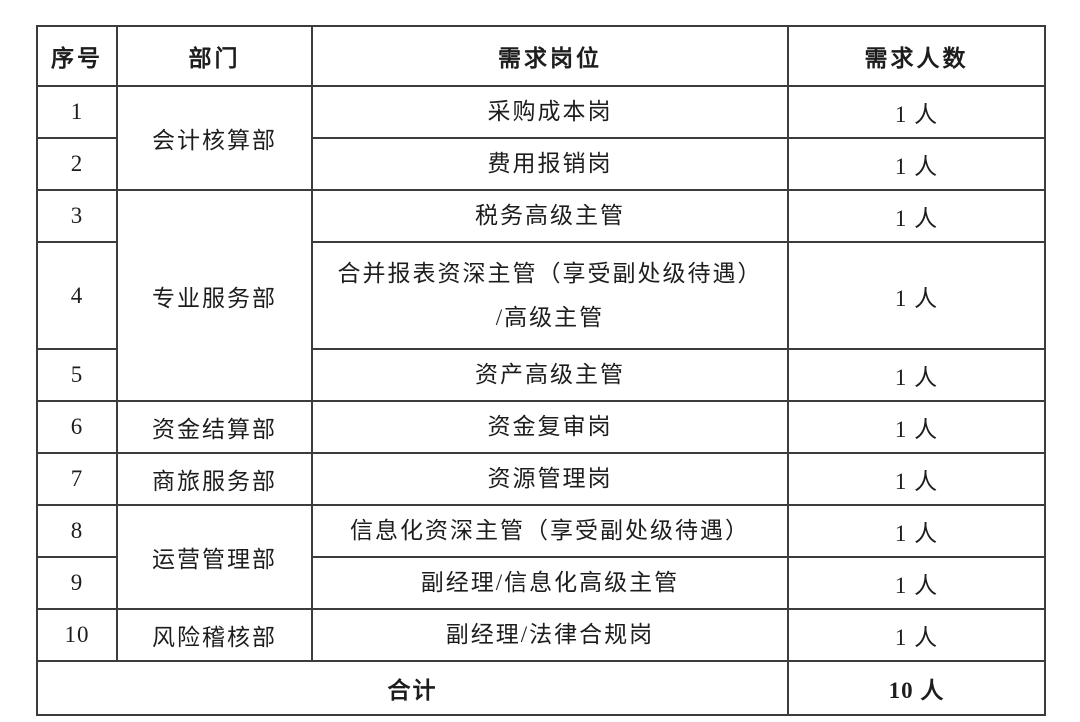 Image resolution: width=1080 pixels, height=722 pixels. What do you see at coordinates (214, 295) in the screenshot?
I see `department-cell: 专业服务部` at bounding box center [214, 295].